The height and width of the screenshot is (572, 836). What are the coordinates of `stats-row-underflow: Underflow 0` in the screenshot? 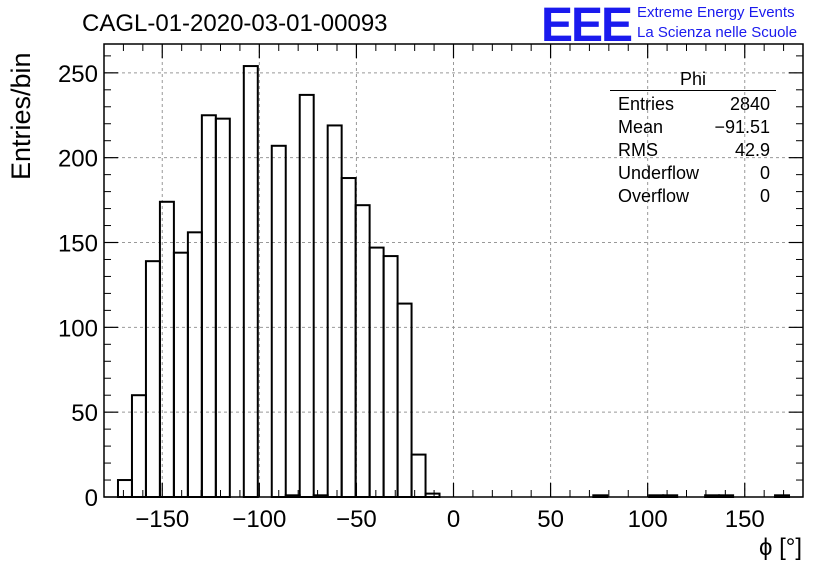 It's located at (693, 173).